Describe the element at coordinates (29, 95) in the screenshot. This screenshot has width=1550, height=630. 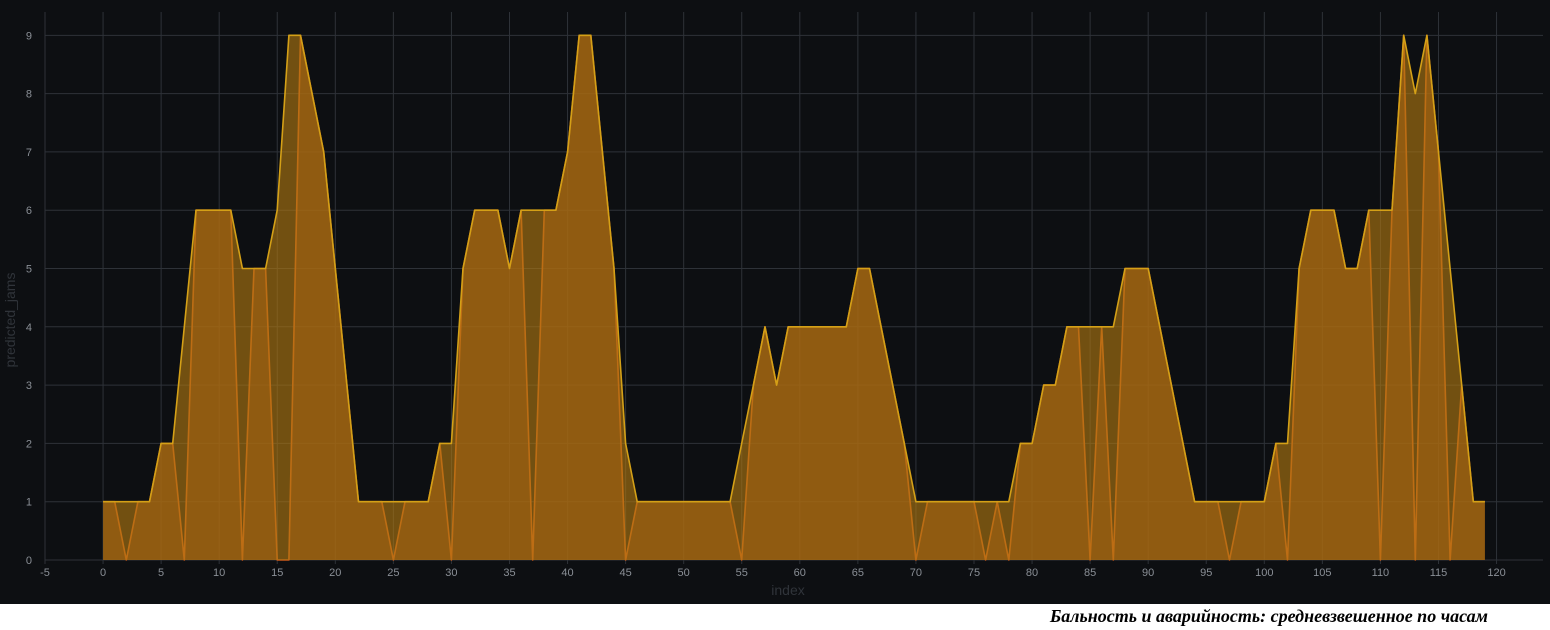
I see `y-tick-label: 8` at that location.